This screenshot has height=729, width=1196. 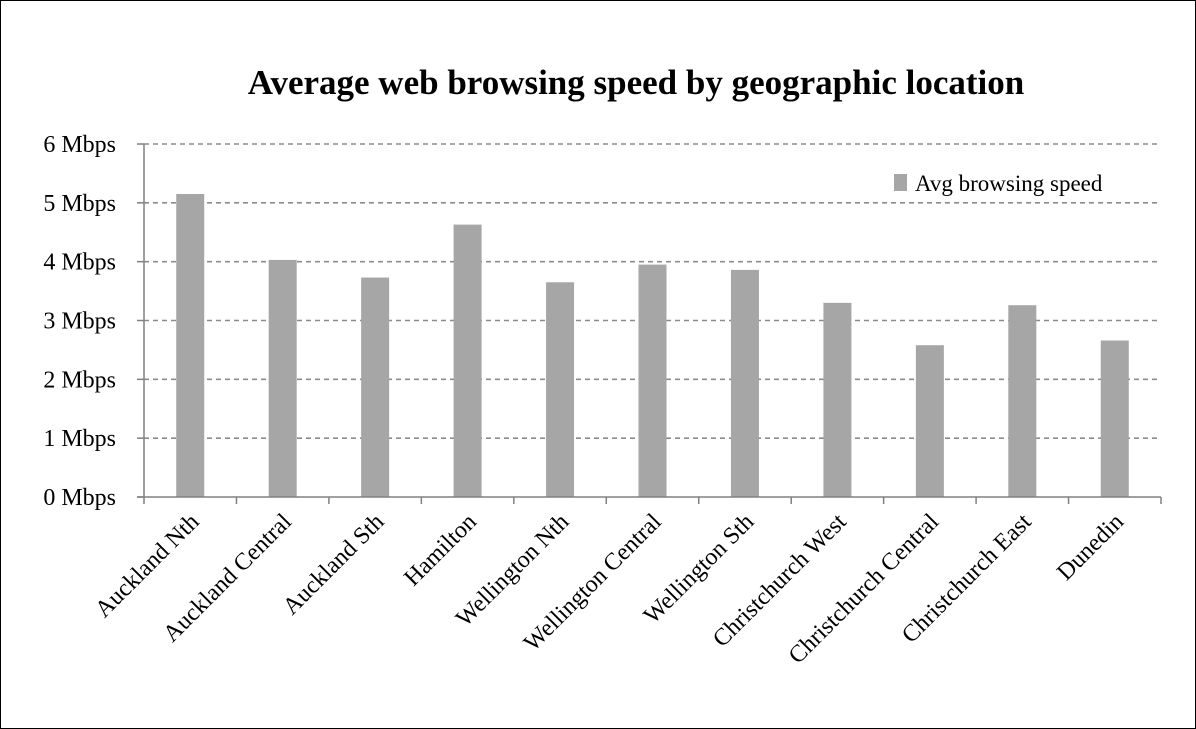 I want to click on legend: Avg browsing speed, so click(x=998, y=183).